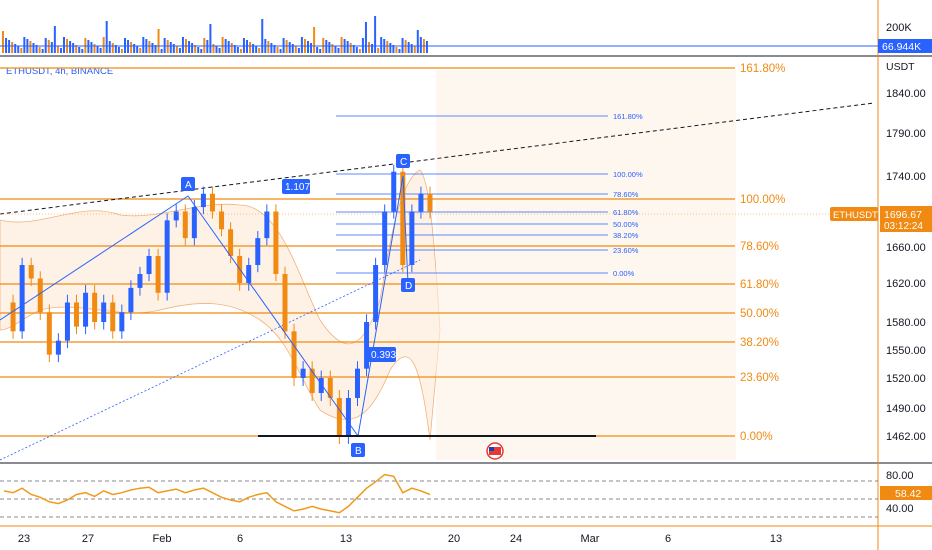  Describe the element at coordinates (759, 314) in the screenshot. I see `fib-large-label: 50.00%` at that location.